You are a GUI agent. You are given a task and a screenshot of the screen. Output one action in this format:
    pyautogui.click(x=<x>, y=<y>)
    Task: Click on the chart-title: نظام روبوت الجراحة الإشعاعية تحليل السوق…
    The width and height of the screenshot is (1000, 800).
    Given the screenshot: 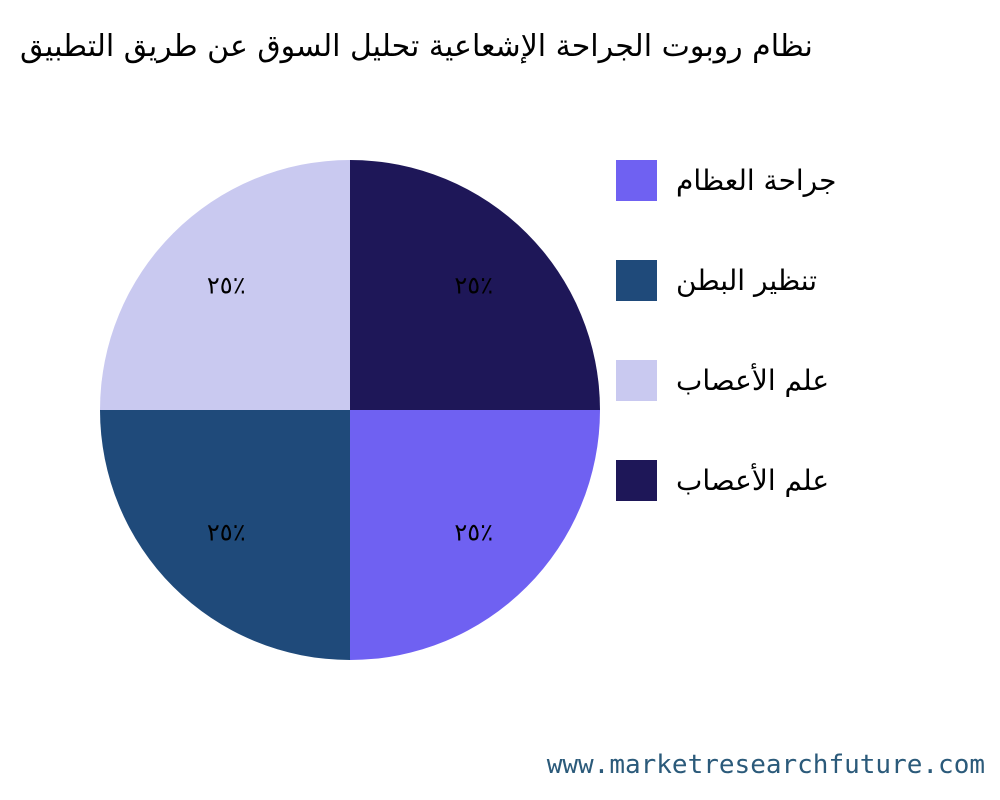 What is the action you would take?
    pyautogui.click(x=416, y=46)
    